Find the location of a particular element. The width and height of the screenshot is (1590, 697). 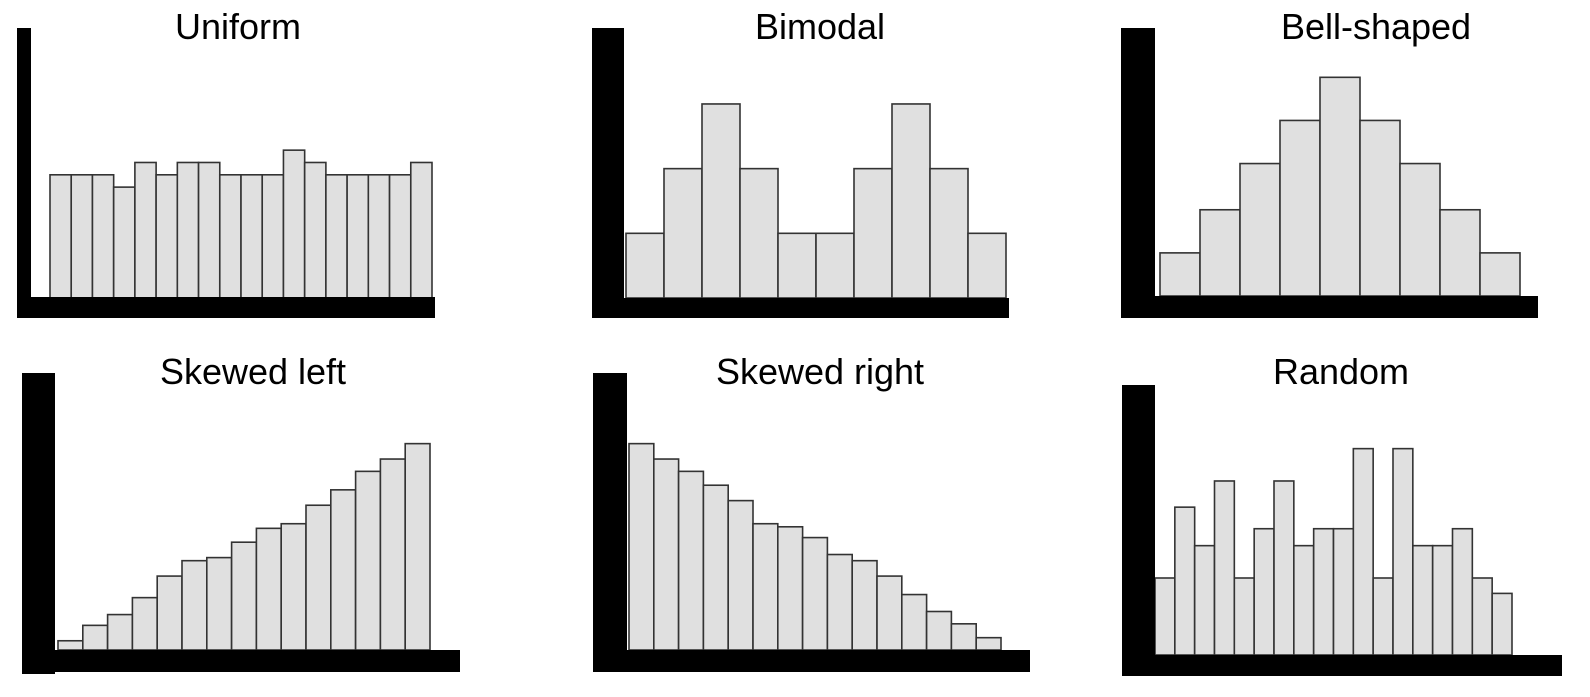

chart-title: Skewed left is located at coordinates (253, 371).